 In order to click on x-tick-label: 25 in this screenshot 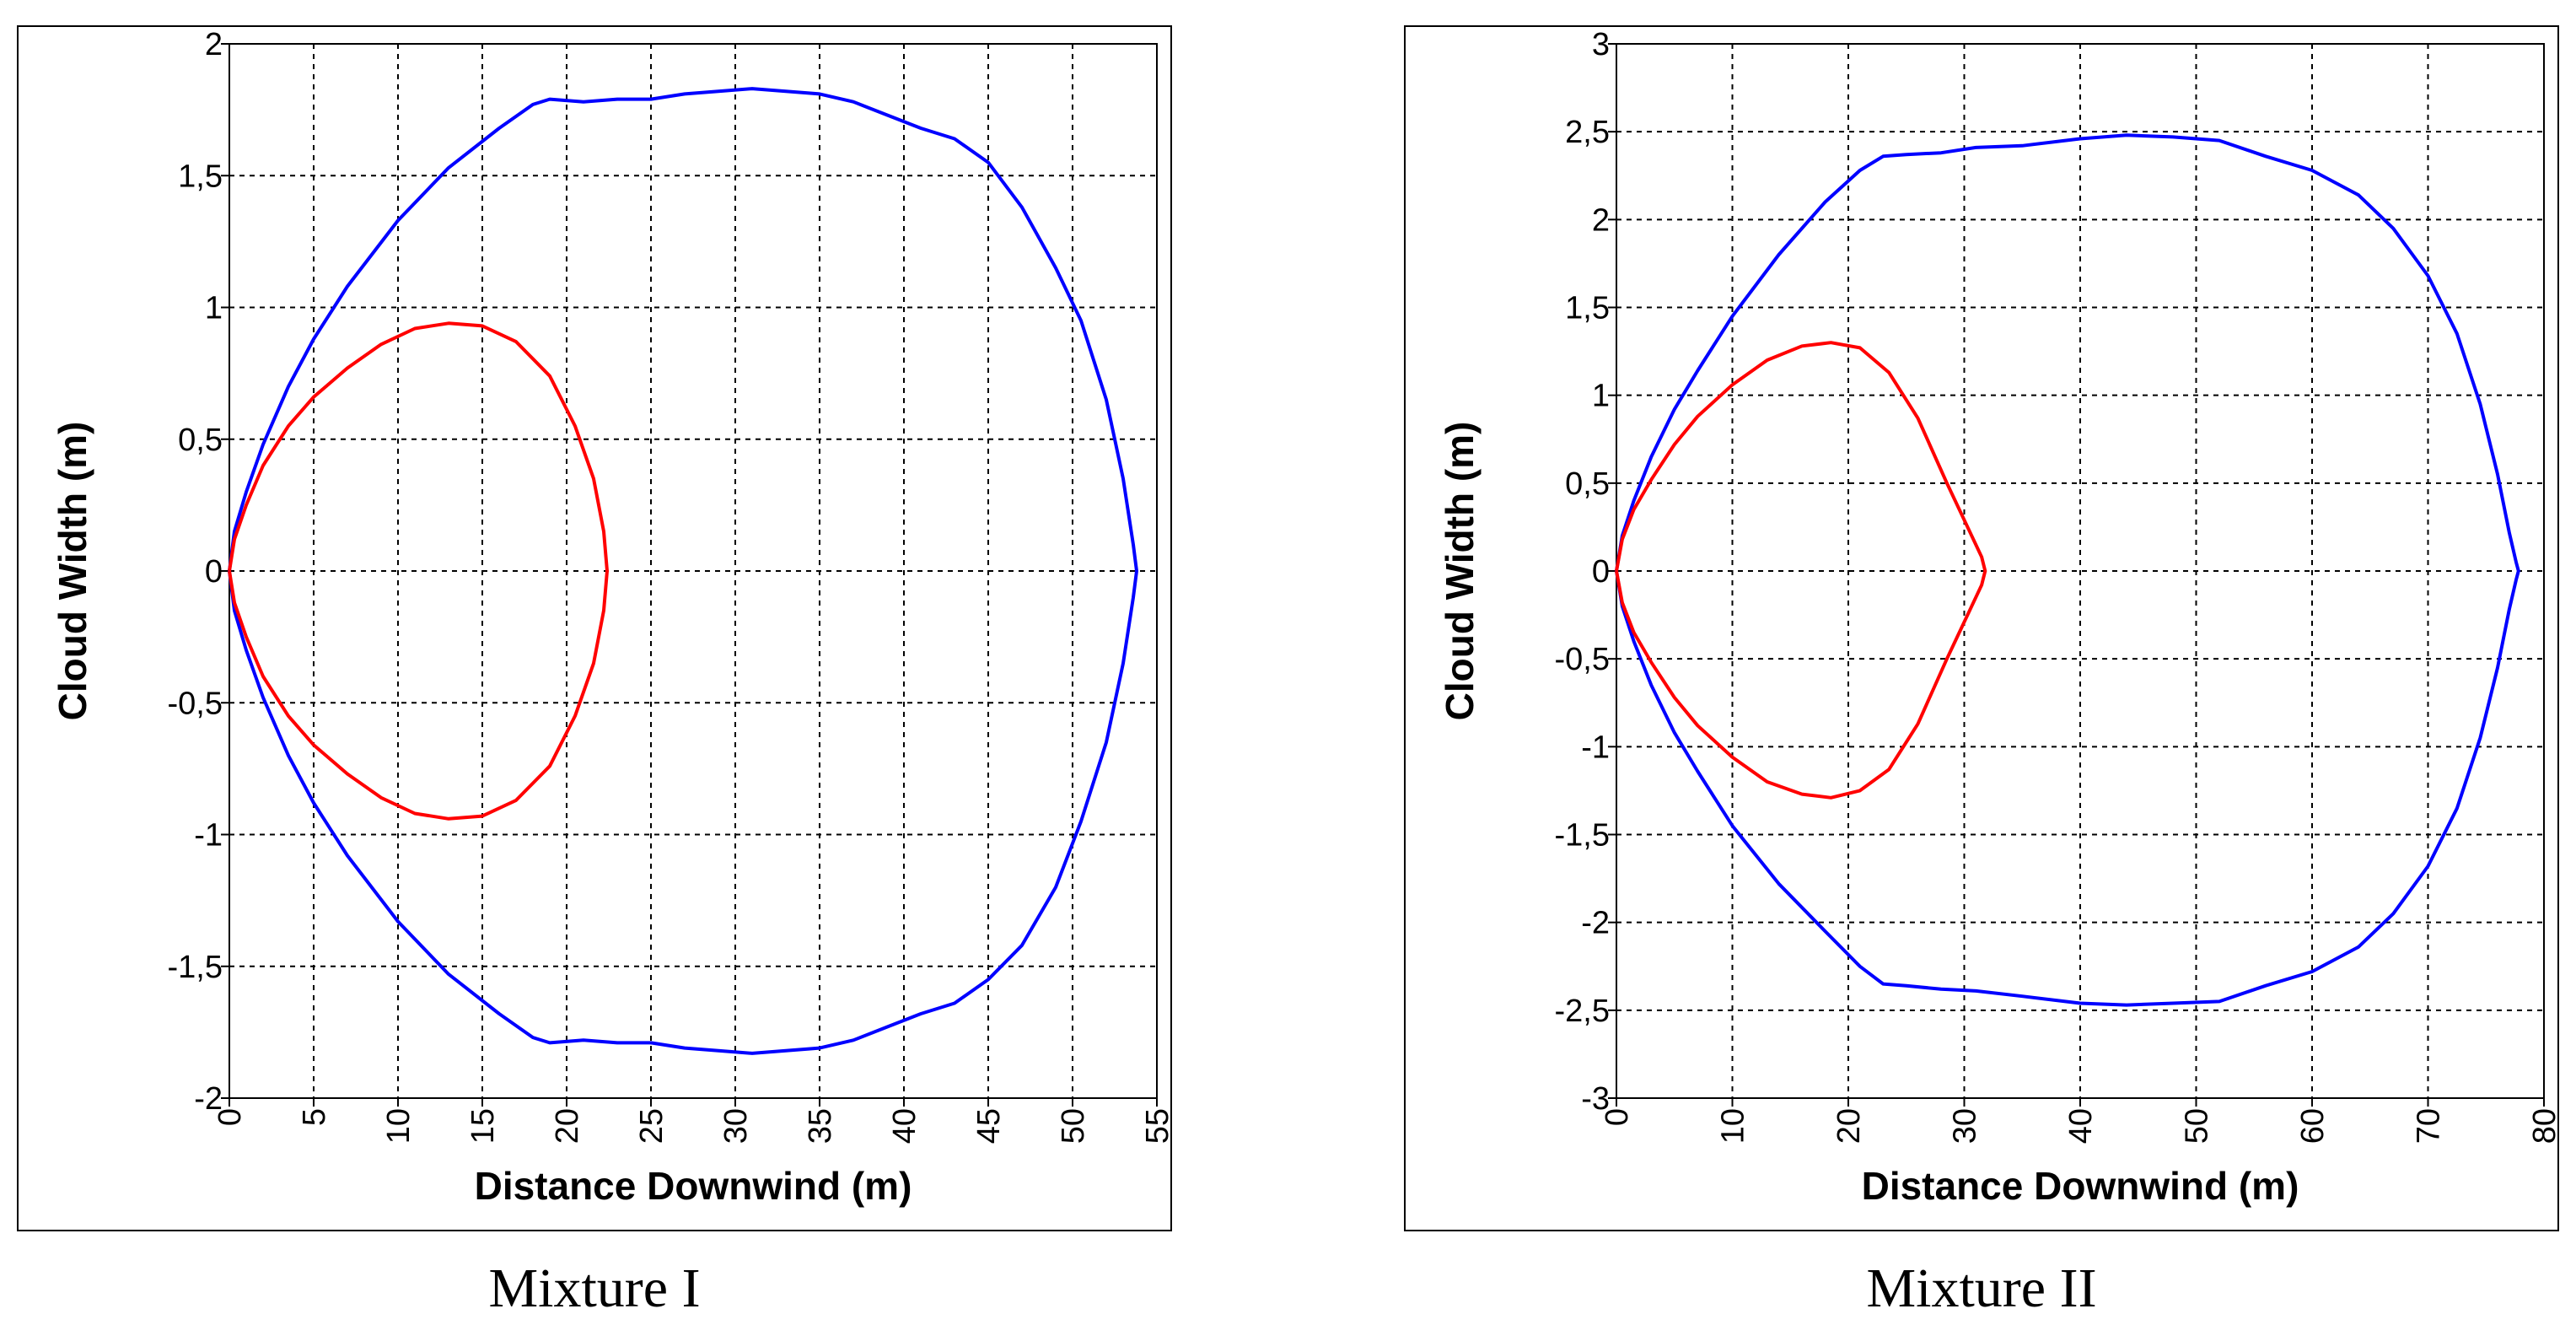, I will do `click(652, 1126)`.